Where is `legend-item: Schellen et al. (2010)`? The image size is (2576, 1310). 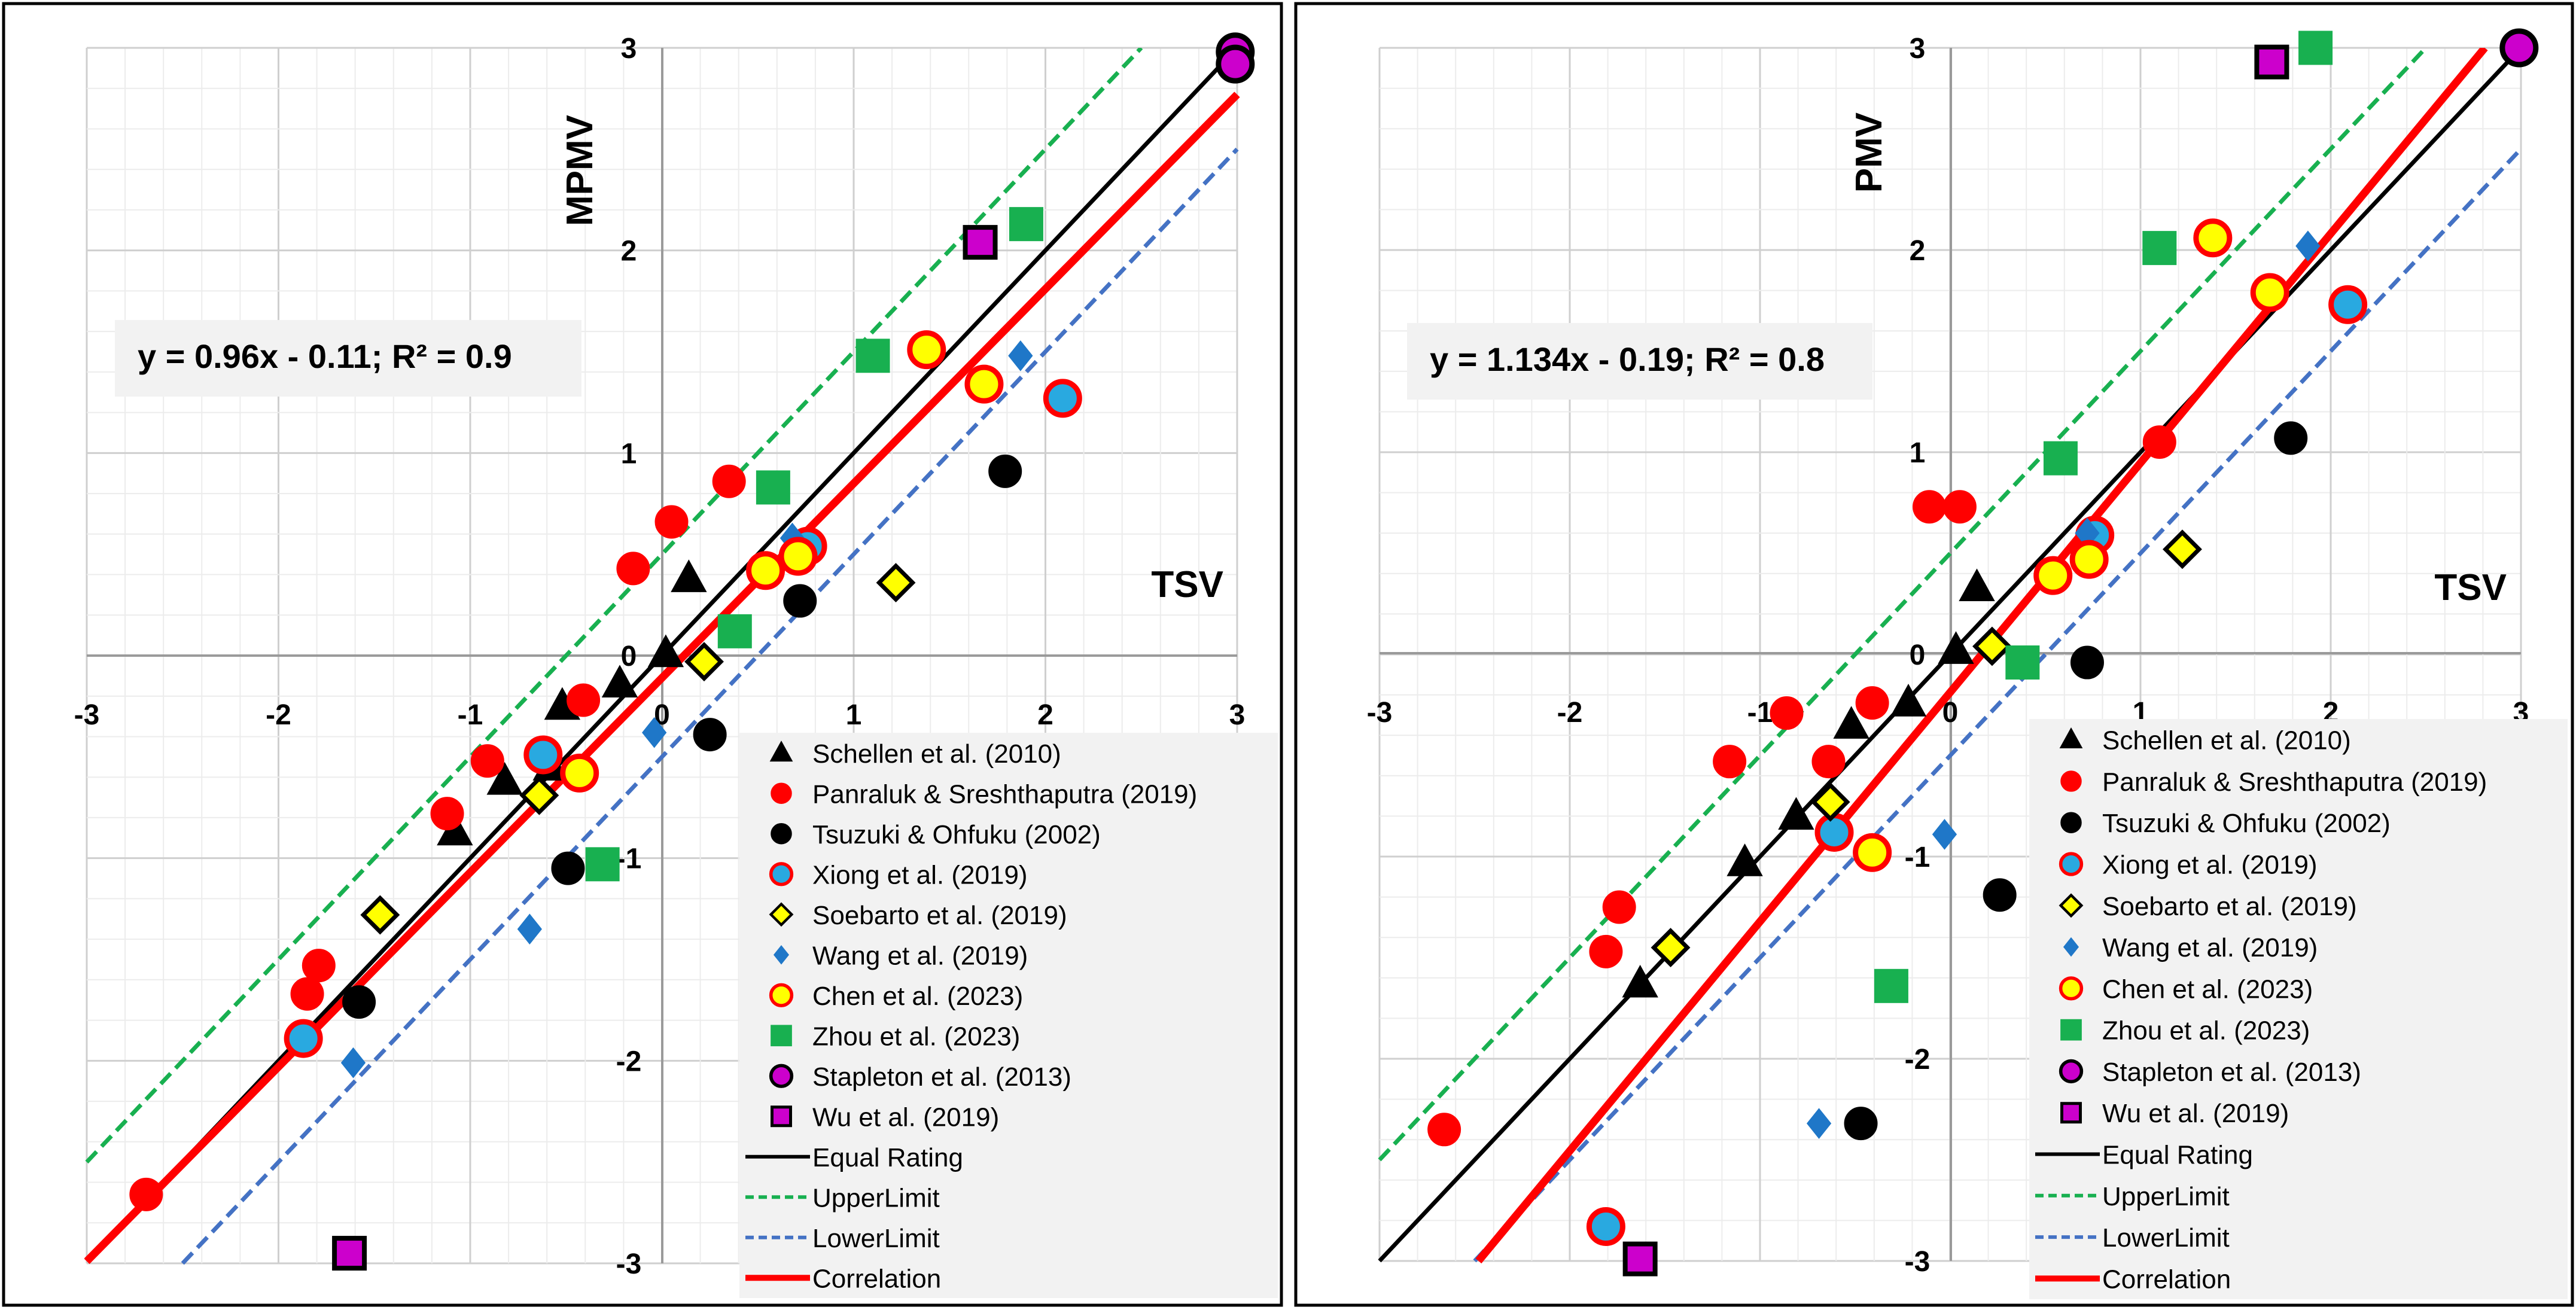
legend-item: Schellen et al. (2010) is located at coordinates (915, 754).